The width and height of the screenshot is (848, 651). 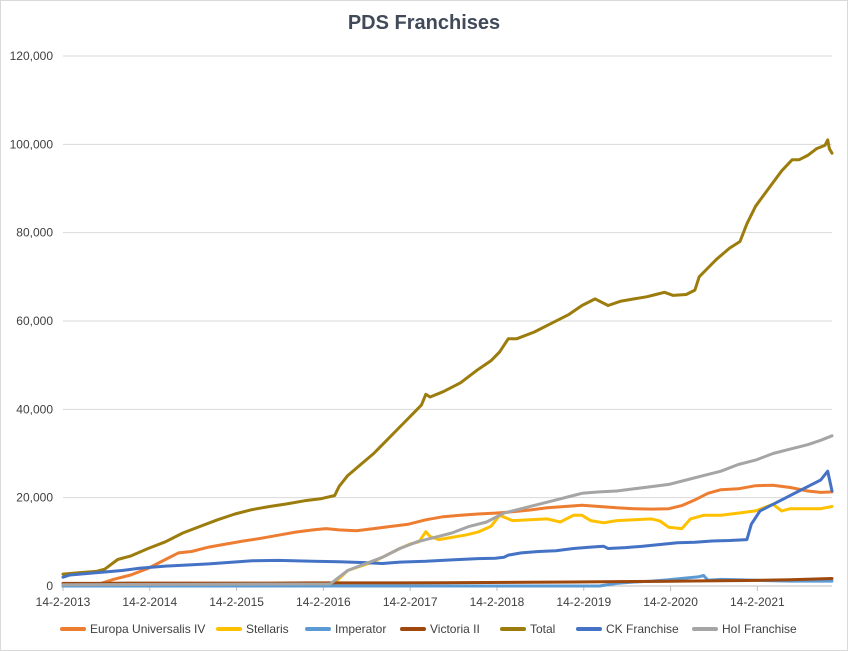 What do you see at coordinates (32, 56) in the screenshot?
I see `y-tick-label: 120,000` at bounding box center [32, 56].